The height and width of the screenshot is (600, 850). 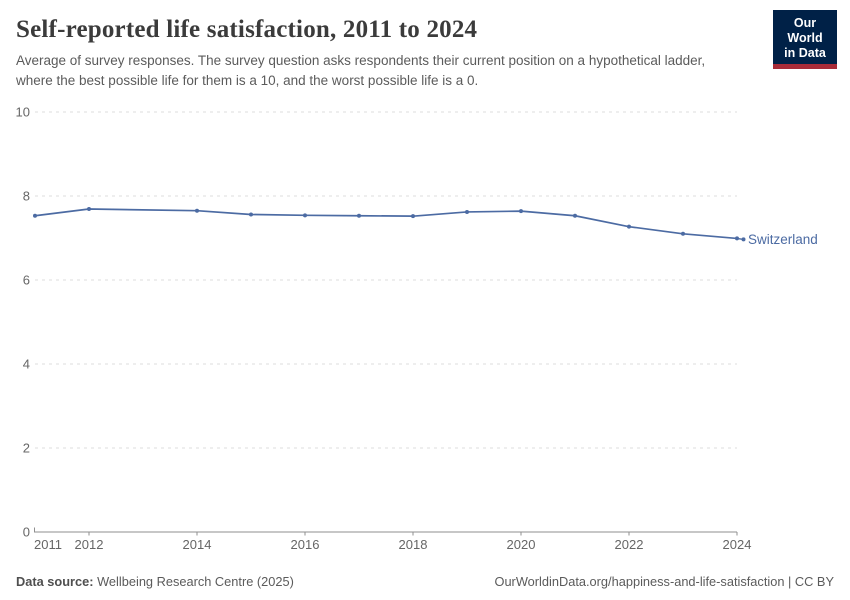 I want to click on owid-logo-line1: Our World, so click(x=805, y=30).